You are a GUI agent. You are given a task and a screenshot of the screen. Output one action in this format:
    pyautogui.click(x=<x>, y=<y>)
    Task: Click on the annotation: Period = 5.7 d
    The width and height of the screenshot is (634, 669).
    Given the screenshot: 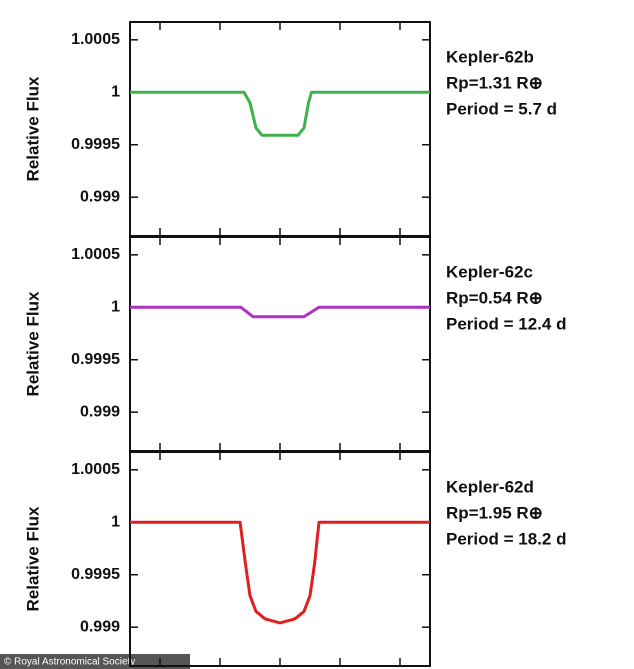 What is the action you would take?
    pyautogui.click(x=501, y=108)
    